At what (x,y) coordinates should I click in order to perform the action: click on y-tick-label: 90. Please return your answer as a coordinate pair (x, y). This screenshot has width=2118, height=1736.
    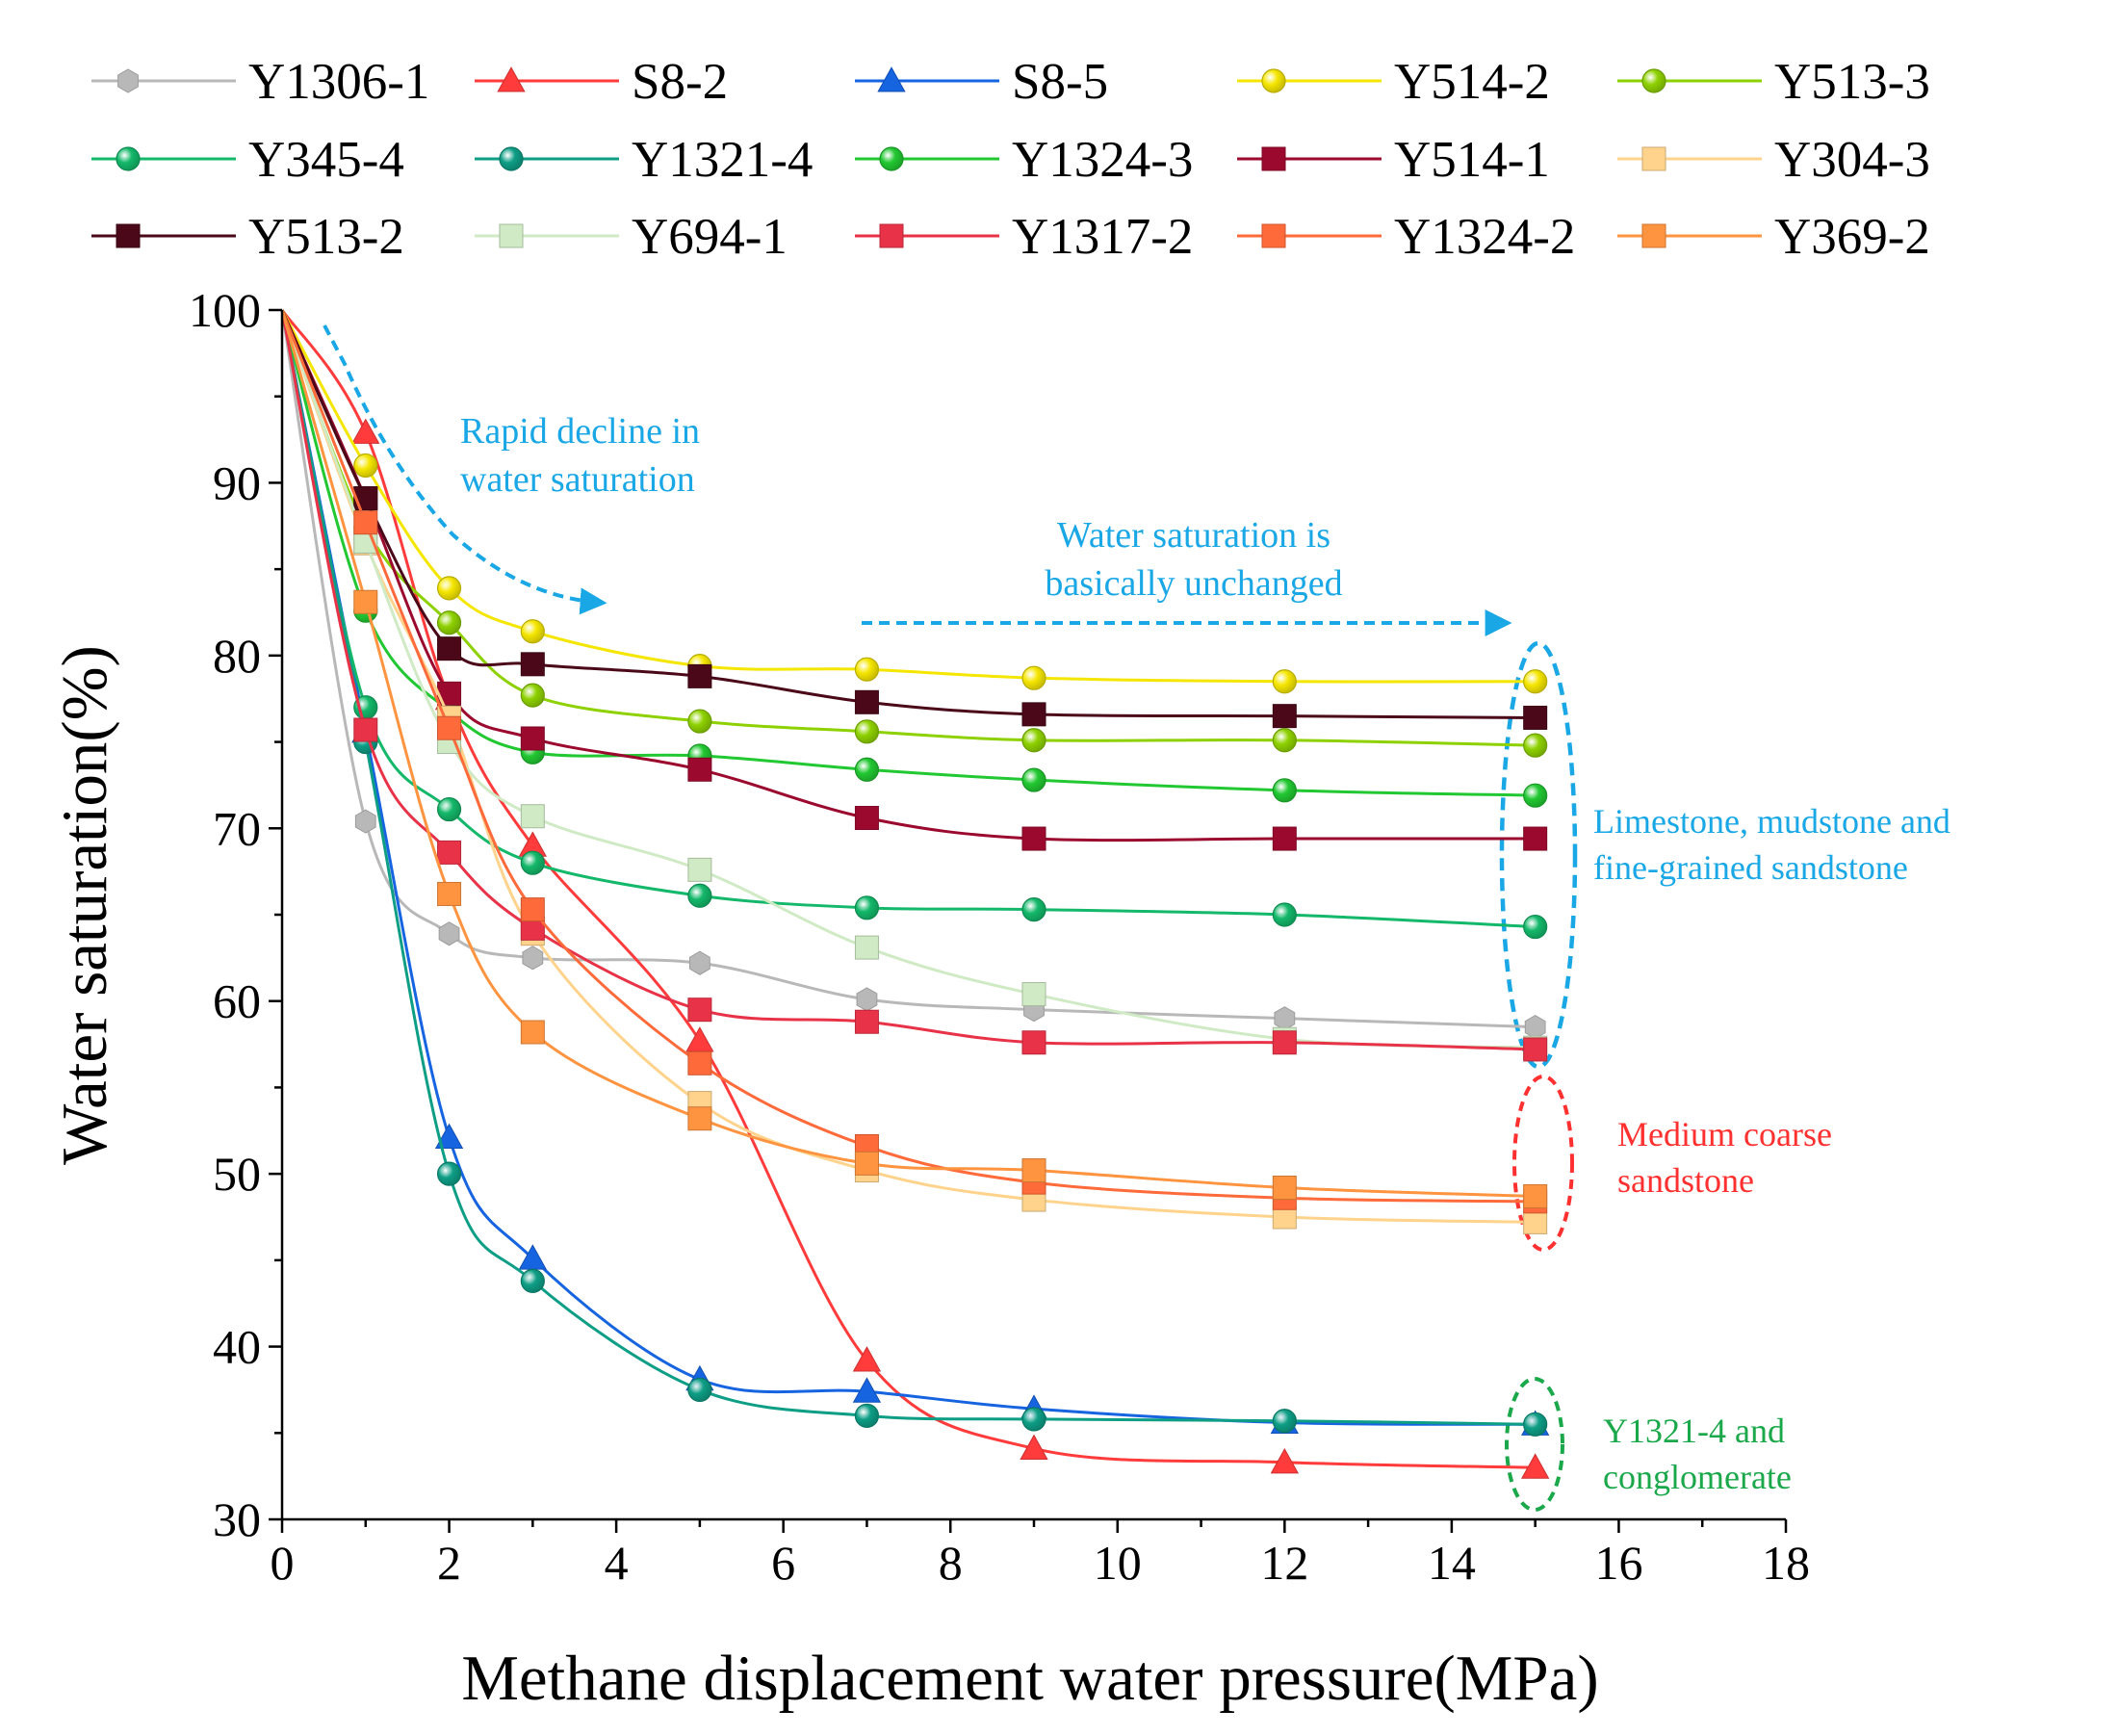
    Looking at the image, I should click on (237, 482).